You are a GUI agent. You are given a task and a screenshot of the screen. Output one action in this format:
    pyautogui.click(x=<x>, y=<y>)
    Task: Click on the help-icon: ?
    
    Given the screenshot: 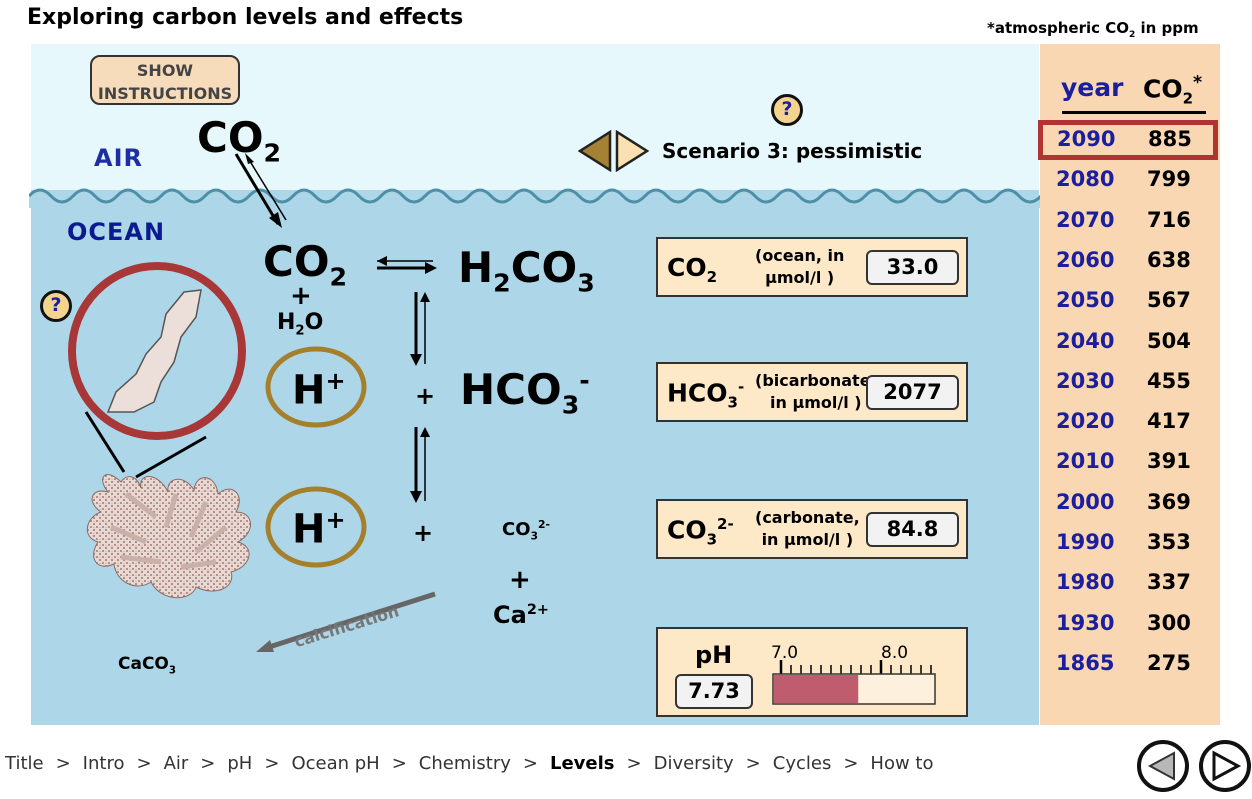 What is the action you would take?
    pyautogui.click(x=787, y=110)
    